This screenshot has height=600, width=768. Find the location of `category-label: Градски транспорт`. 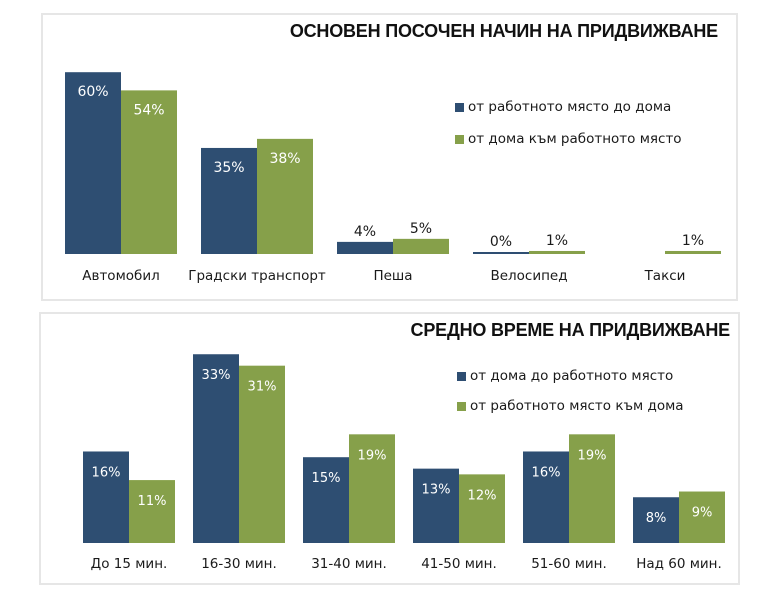

category-label: Градски транспорт is located at coordinates (257, 276).